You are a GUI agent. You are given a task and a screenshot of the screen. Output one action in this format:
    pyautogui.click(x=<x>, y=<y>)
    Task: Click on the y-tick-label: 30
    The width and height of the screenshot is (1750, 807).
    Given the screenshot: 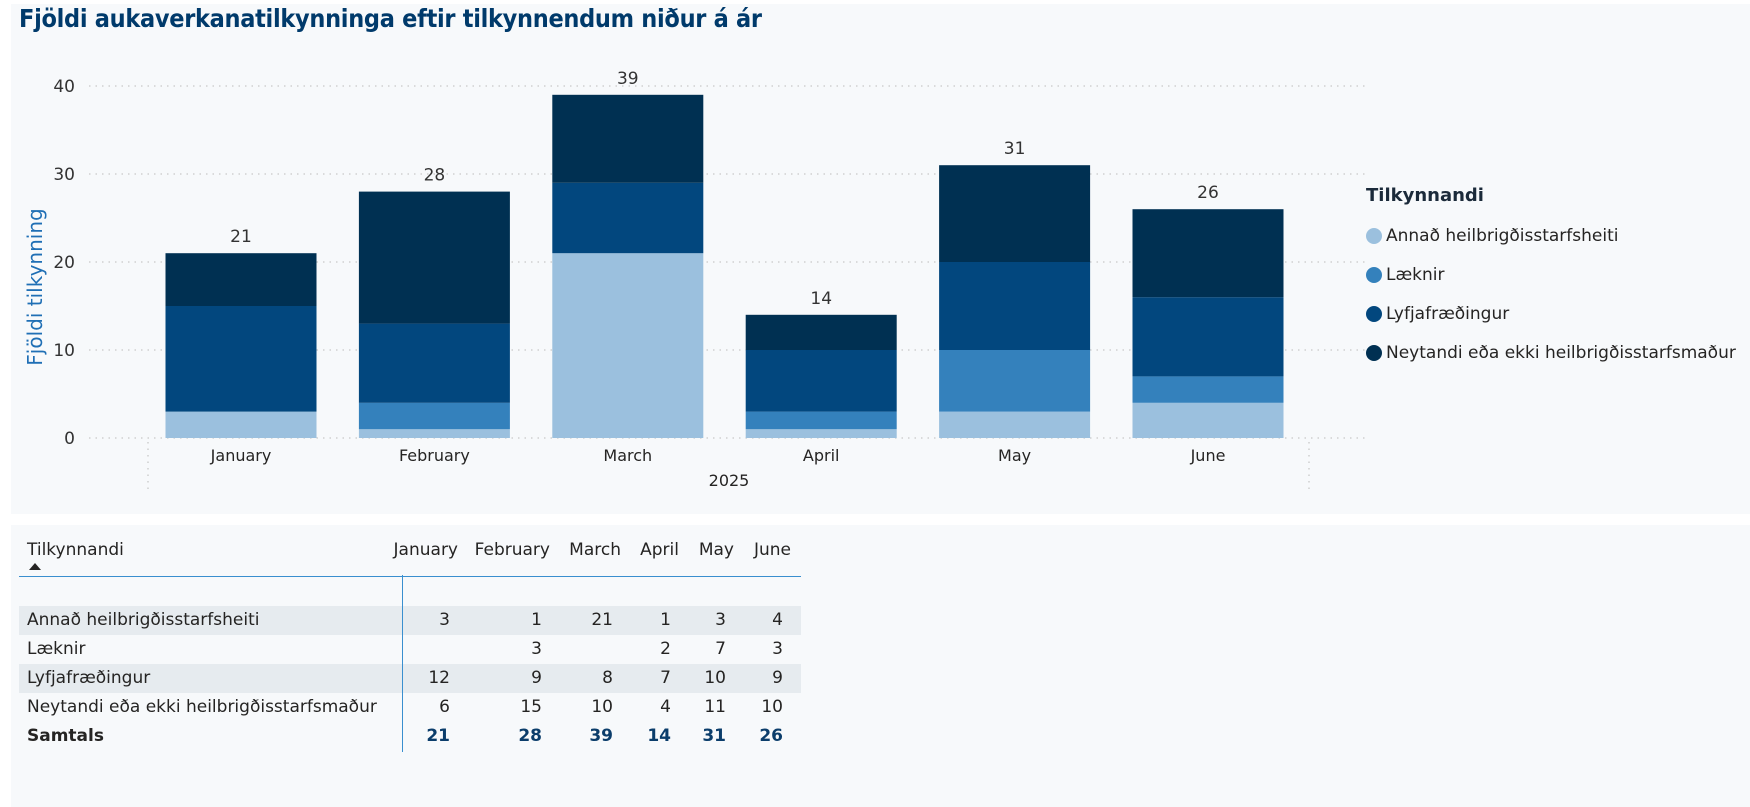 What is the action you would take?
    pyautogui.click(x=64, y=175)
    